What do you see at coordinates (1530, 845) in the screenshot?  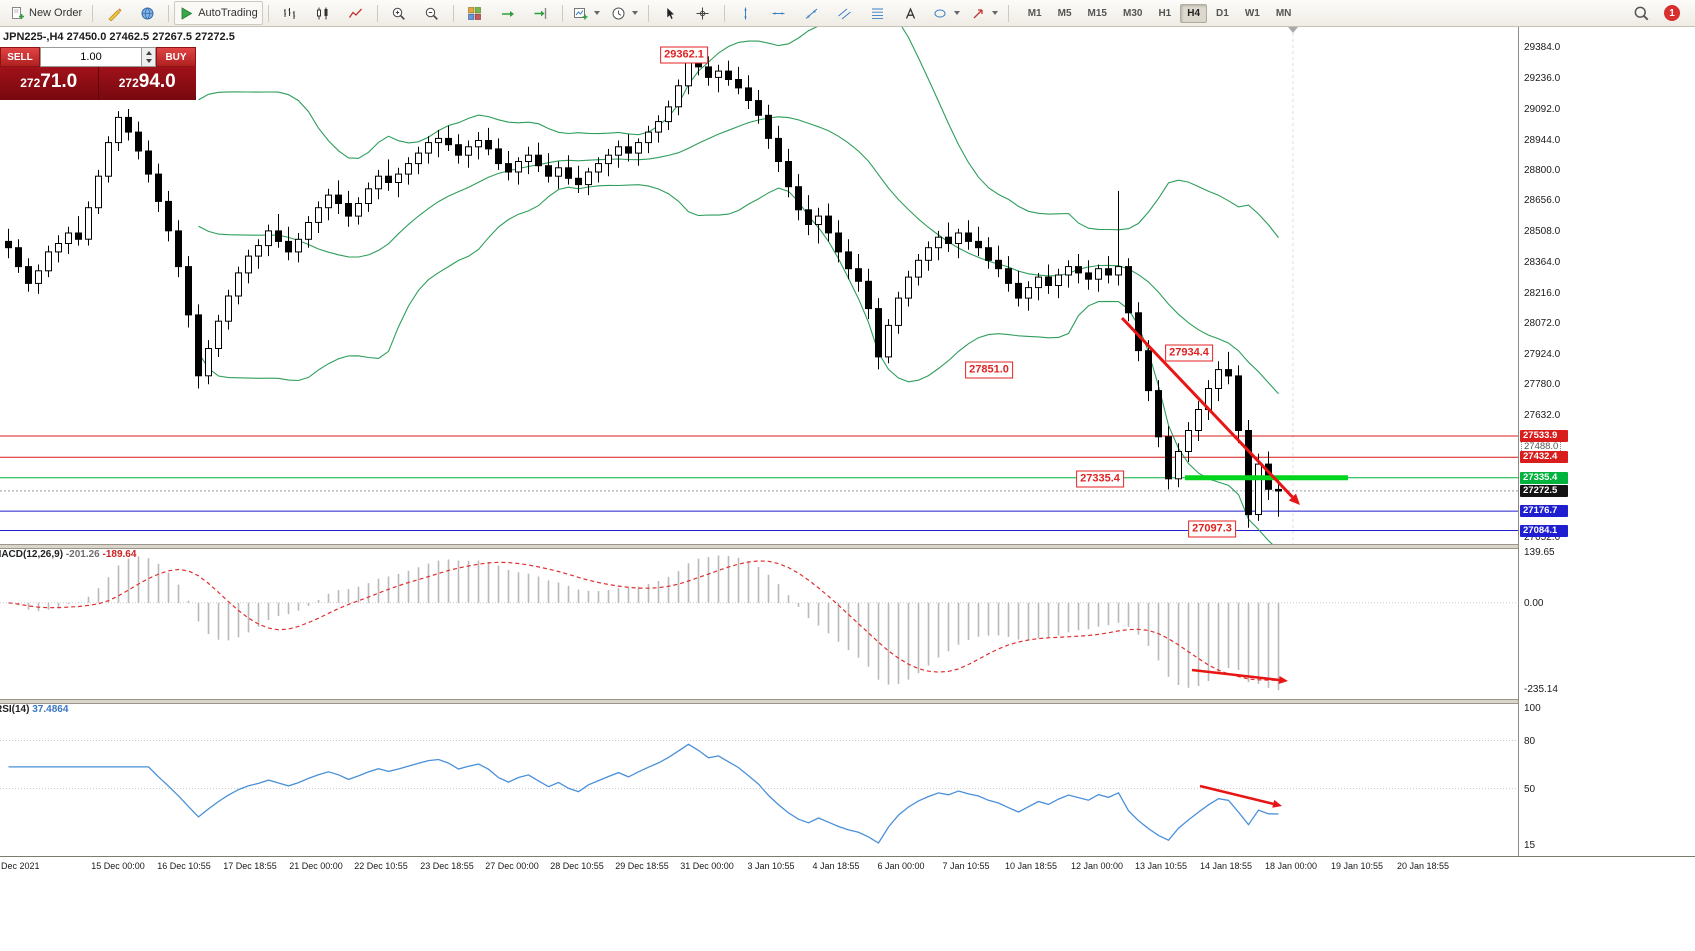 I see `rsi-scale-label: 15` at bounding box center [1530, 845].